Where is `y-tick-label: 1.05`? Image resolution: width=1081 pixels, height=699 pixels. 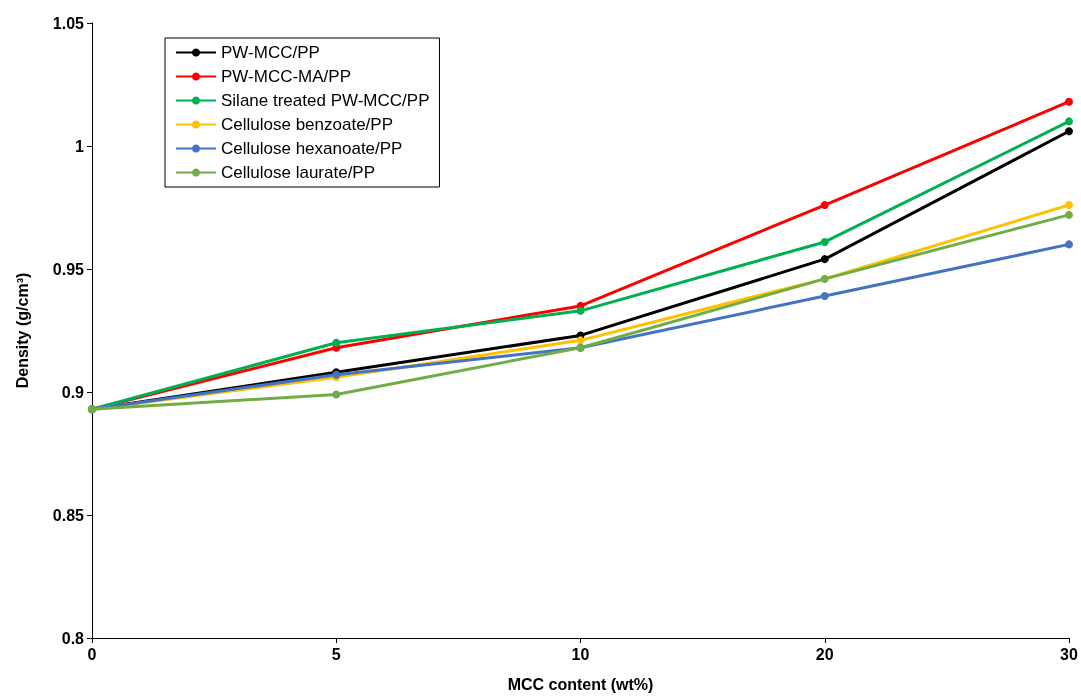
y-tick-label: 1.05 is located at coordinates (68, 23).